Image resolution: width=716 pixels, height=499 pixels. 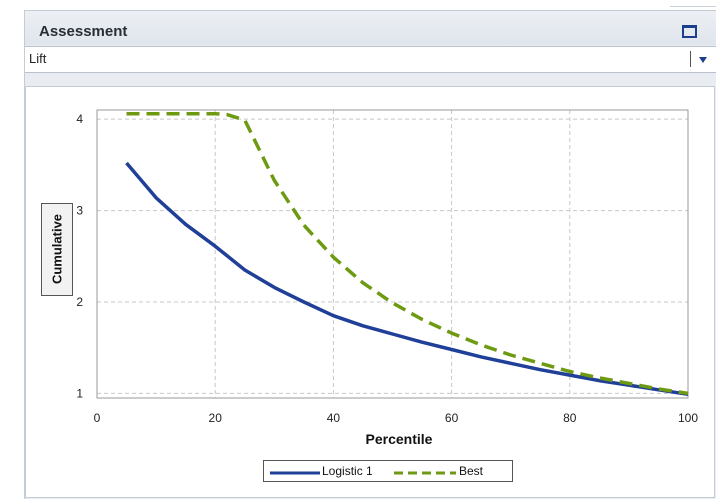 What do you see at coordinates (688, 418) in the screenshot?
I see `x-tick-label: 100` at bounding box center [688, 418].